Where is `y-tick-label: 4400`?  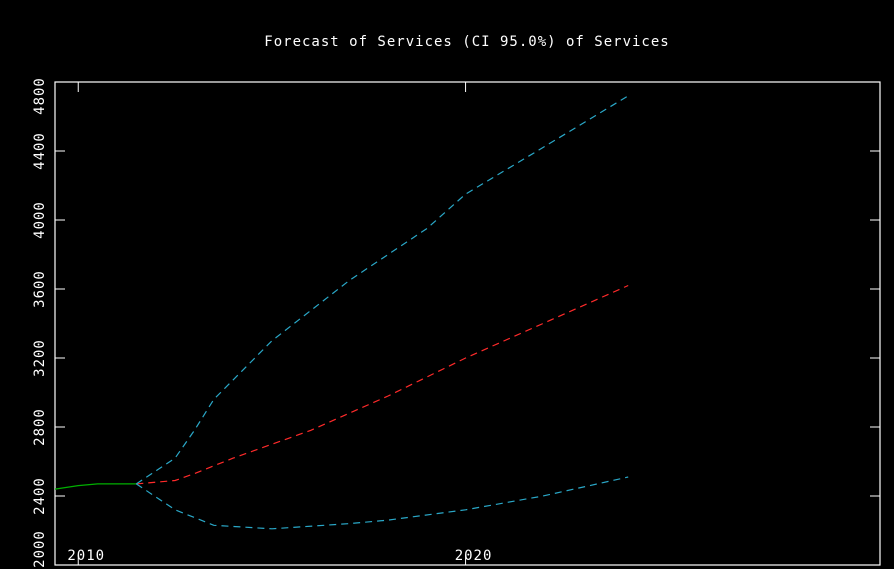 y-tick-label: 4400 is located at coordinates (40, 151).